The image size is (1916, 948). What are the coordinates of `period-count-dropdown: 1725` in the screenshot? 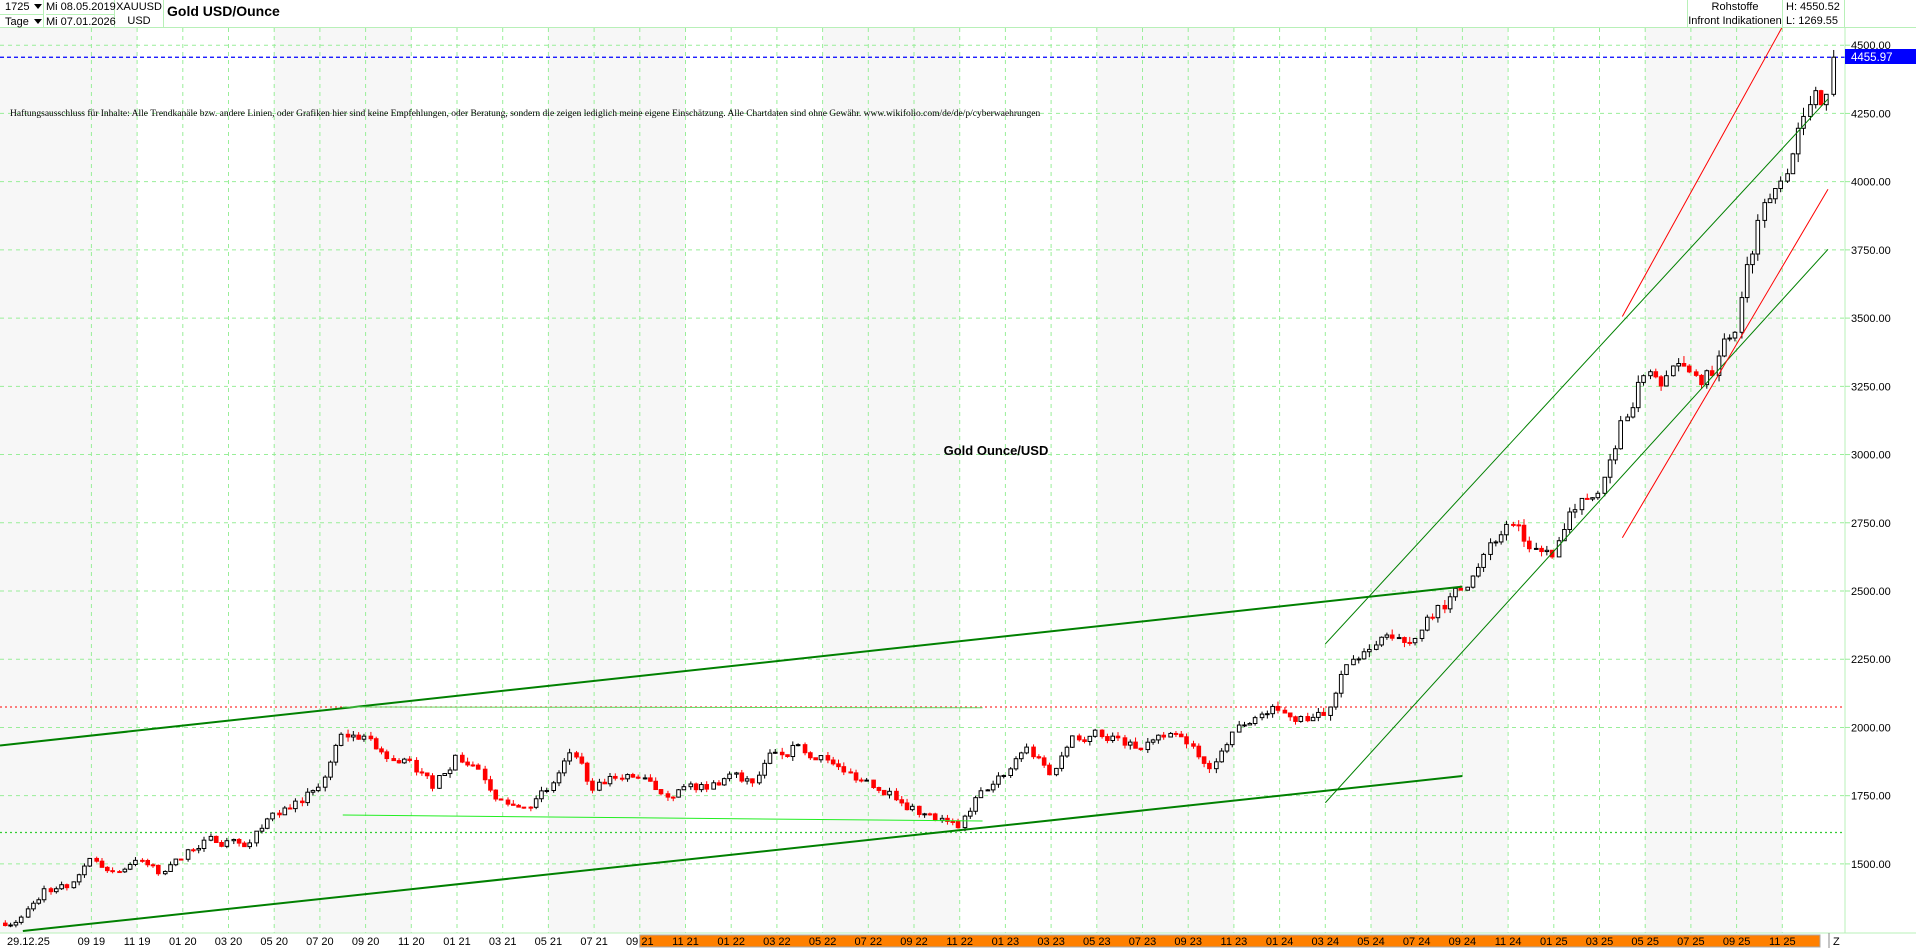 It's located at (21, 7).